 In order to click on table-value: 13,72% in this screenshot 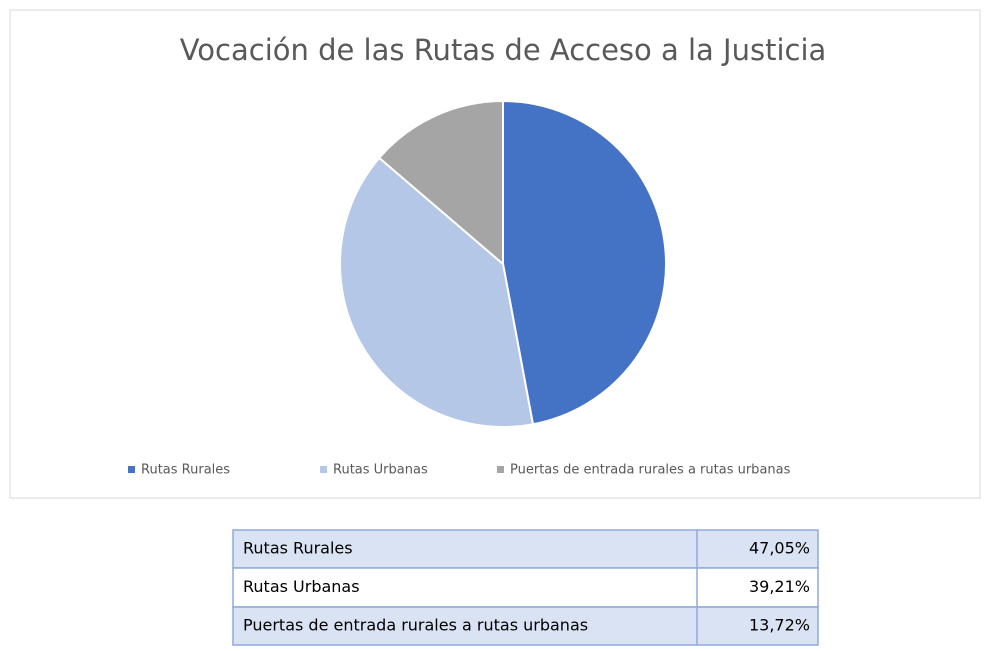, I will do `click(779, 625)`.